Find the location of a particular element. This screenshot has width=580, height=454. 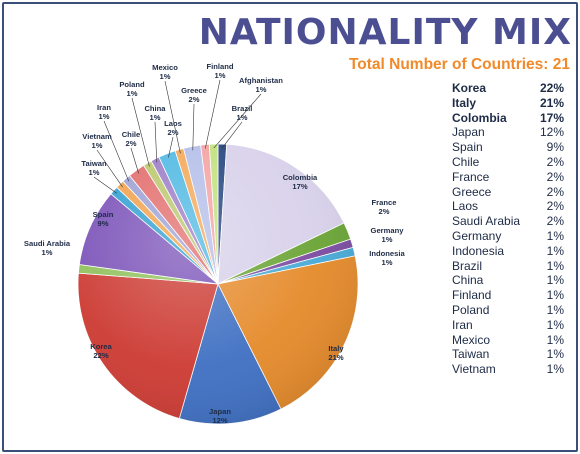

slice-pct-spain: 9% is located at coordinates (103, 223).